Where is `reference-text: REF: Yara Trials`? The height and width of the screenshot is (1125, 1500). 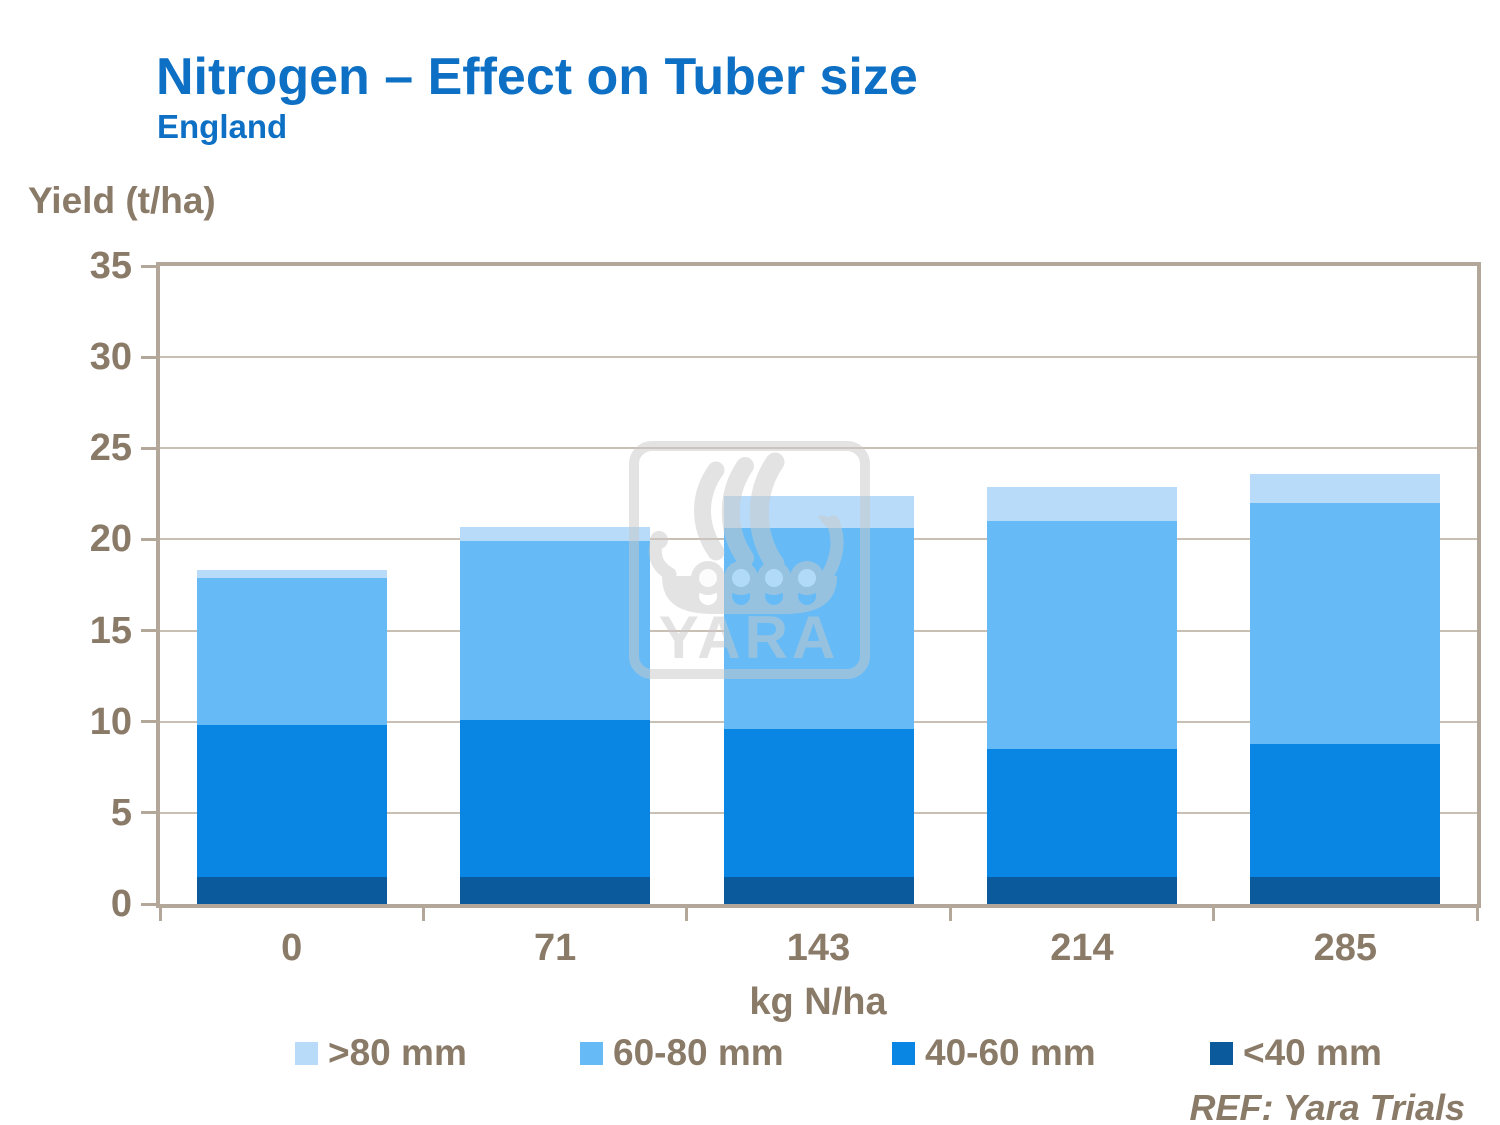
reference-text: REF: Yara Trials is located at coordinates (1327, 1106).